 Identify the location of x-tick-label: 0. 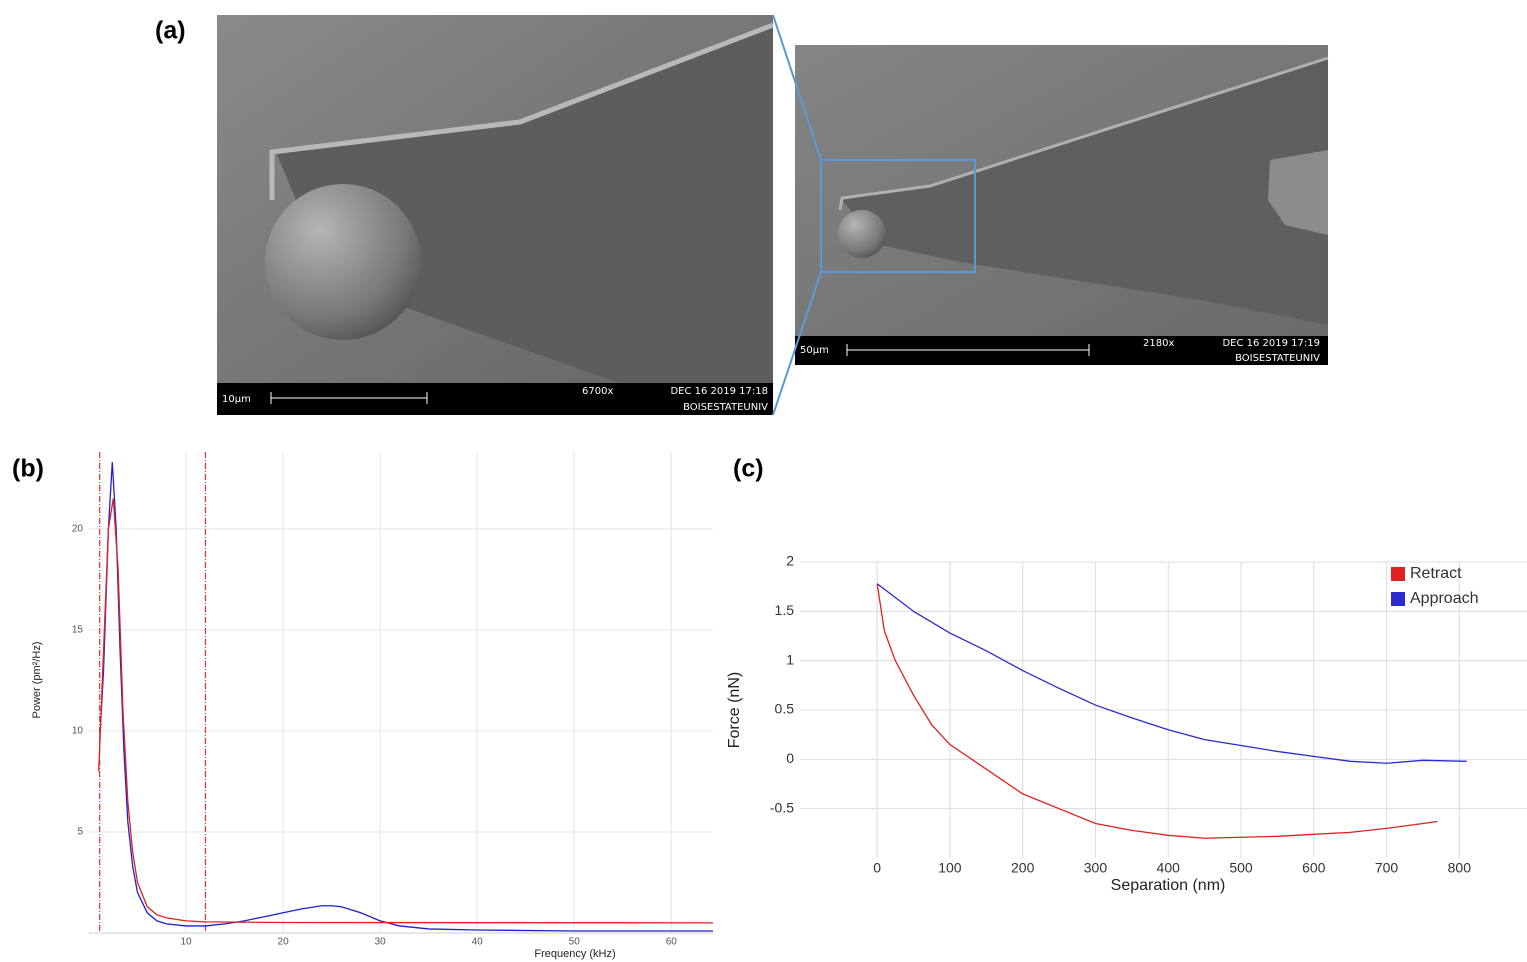
(877, 868).